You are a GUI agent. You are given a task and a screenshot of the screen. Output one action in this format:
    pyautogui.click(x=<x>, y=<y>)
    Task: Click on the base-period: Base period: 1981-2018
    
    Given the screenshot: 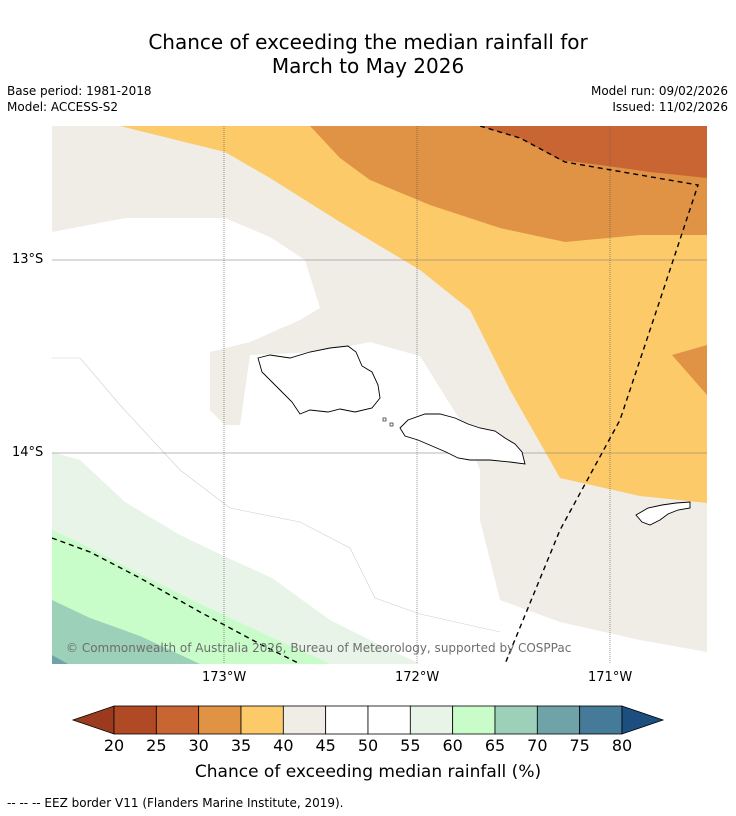 What is the action you would take?
    pyautogui.click(x=79, y=91)
    